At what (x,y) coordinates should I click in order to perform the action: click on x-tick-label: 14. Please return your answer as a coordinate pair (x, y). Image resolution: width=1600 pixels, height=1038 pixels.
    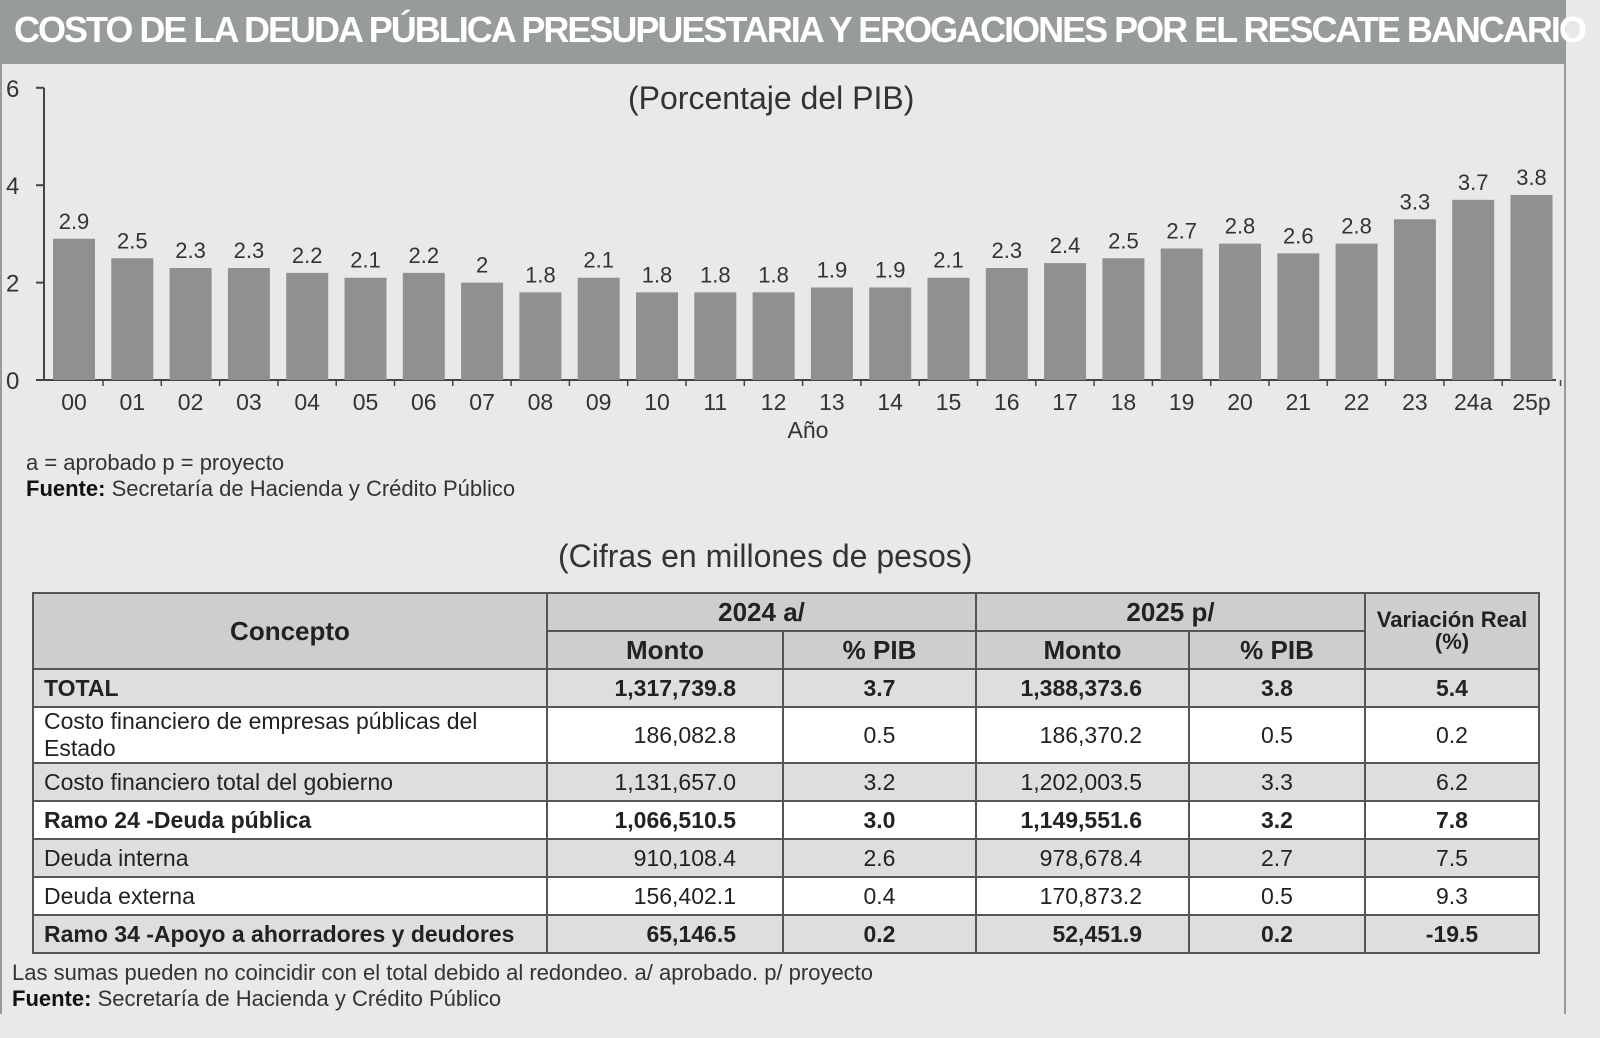
    Looking at the image, I should click on (890, 402).